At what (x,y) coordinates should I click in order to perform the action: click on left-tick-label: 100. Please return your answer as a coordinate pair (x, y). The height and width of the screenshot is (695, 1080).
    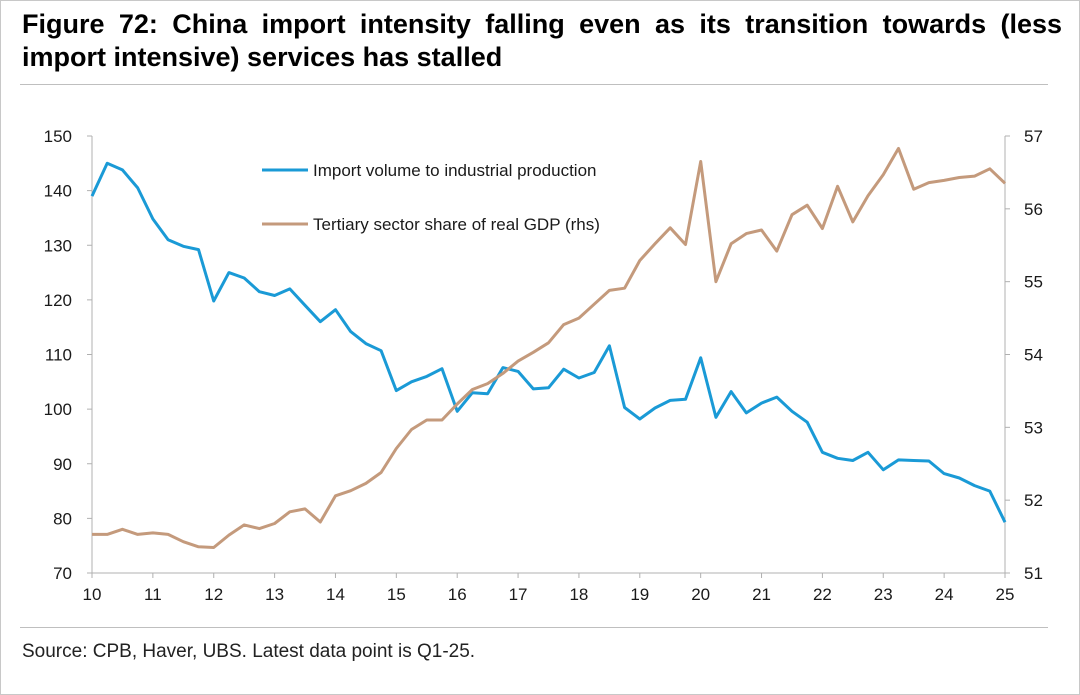
    Looking at the image, I should click on (58, 409).